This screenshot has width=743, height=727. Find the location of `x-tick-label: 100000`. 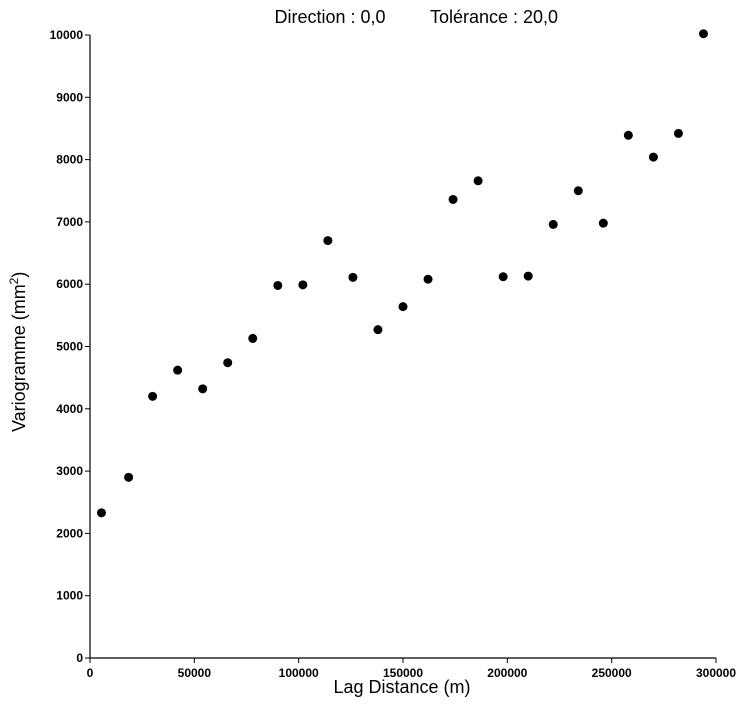

x-tick-label: 100000 is located at coordinates (299, 673).